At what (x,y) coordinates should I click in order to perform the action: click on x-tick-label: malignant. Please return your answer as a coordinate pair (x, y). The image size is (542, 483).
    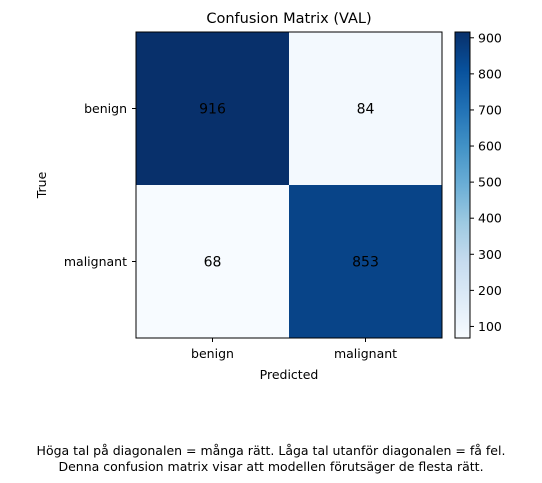
    Looking at the image, I should click on (365, 353).